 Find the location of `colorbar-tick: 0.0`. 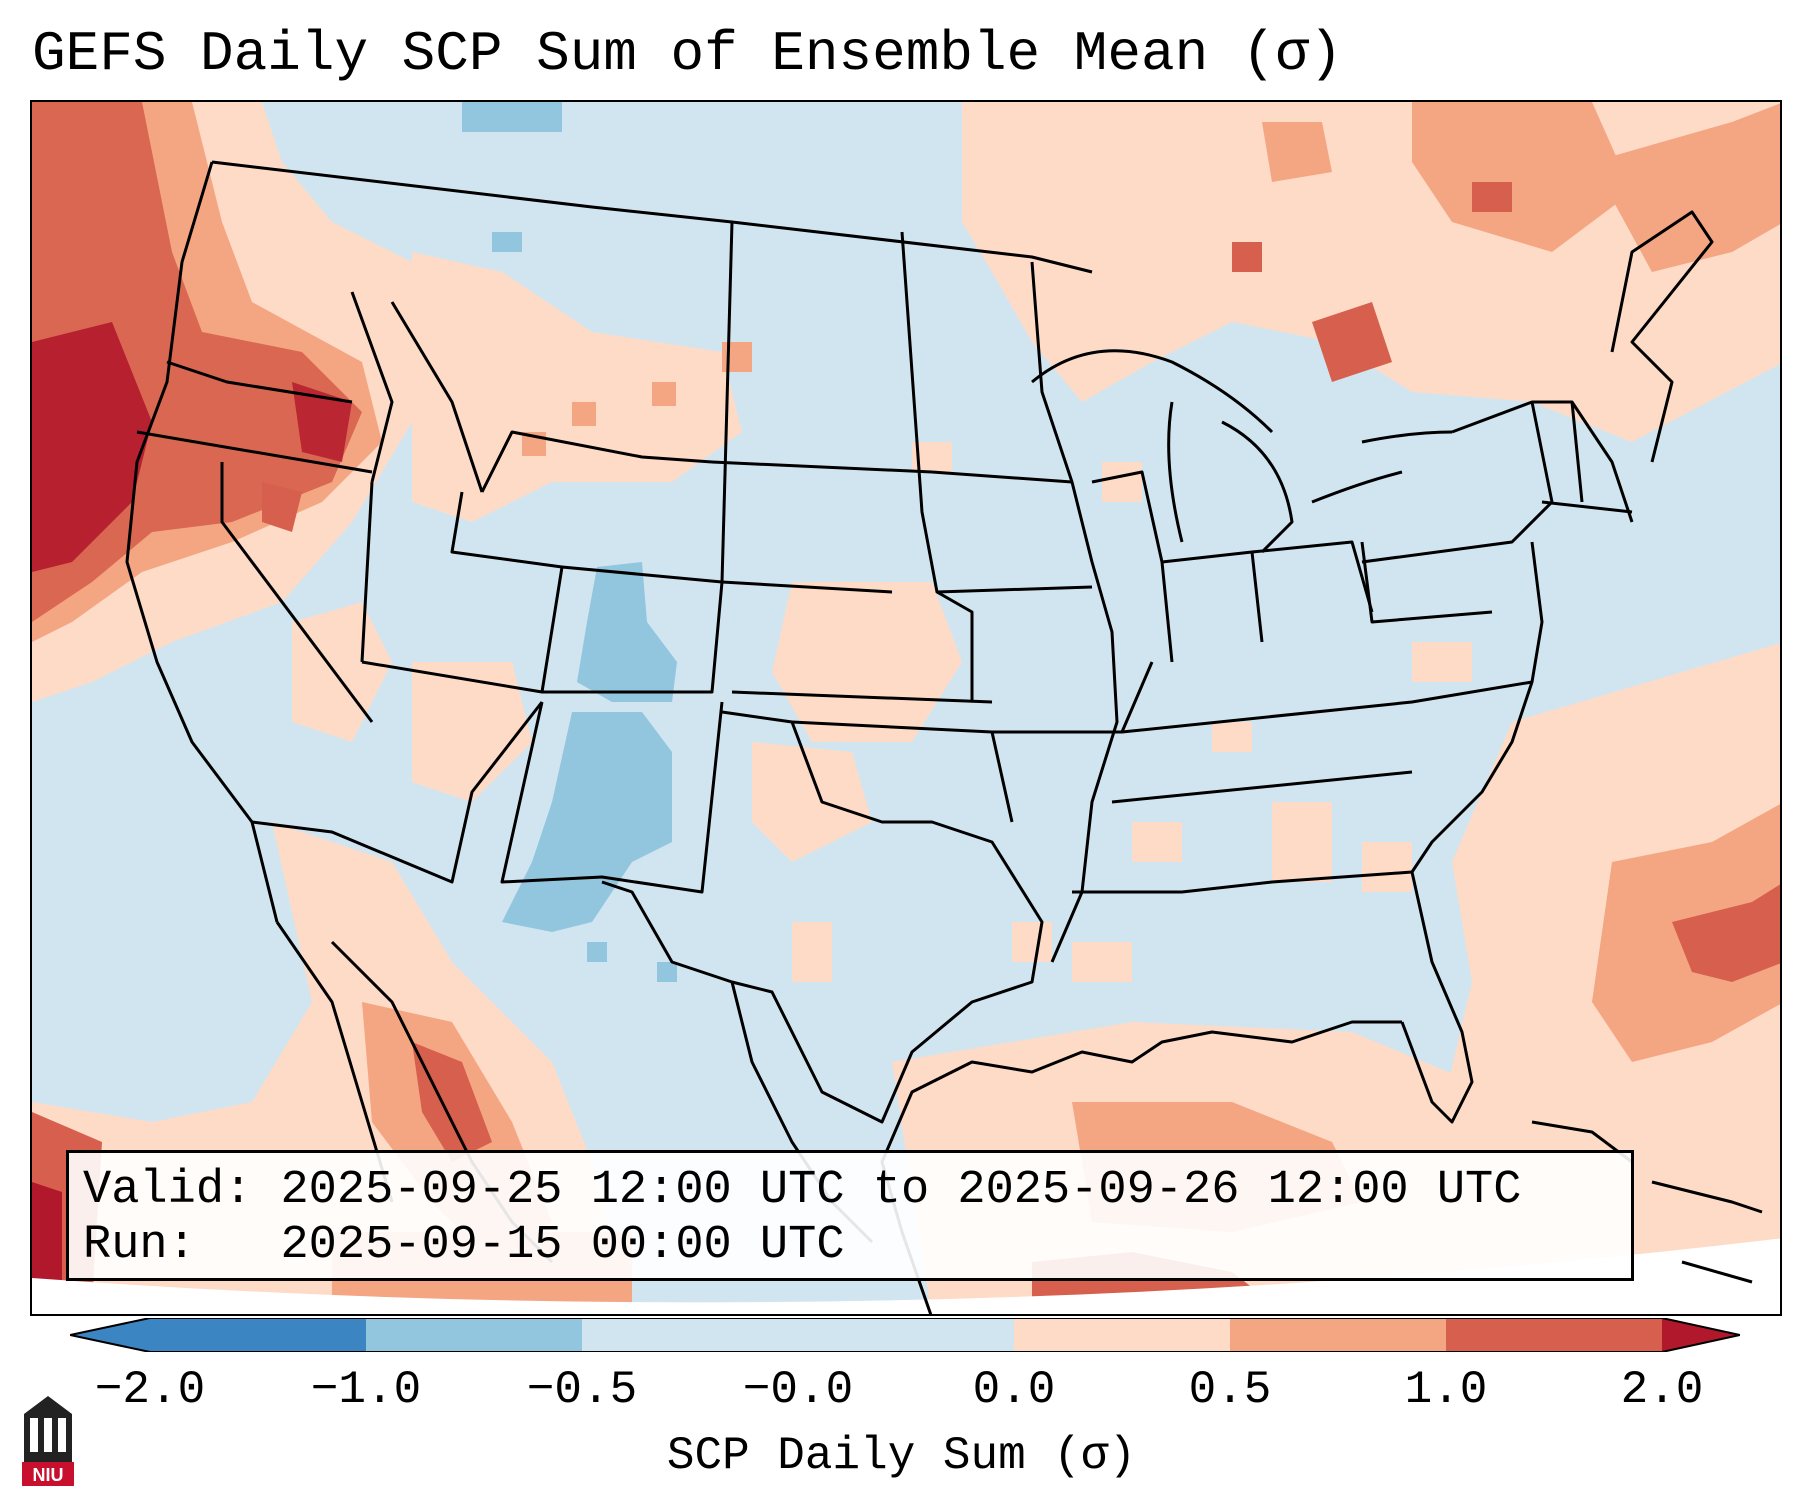

colorbar-tick: 0.0 is located at coordinates (1014, 1390).